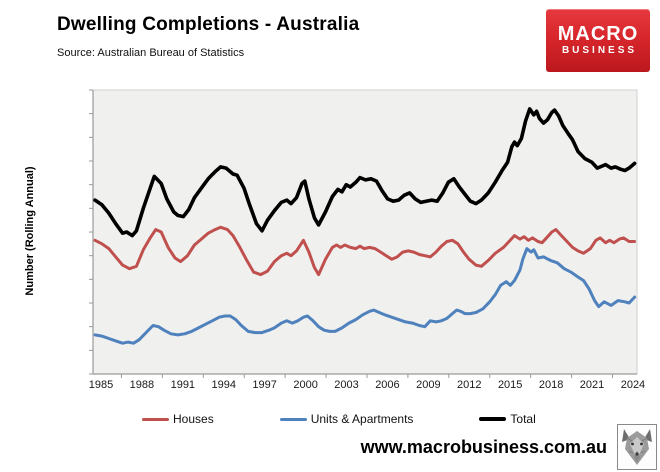  Describe the element at coordinates (362, 419) in the screenshot. I see `legend-label-units: Units & Apartments` at that location.